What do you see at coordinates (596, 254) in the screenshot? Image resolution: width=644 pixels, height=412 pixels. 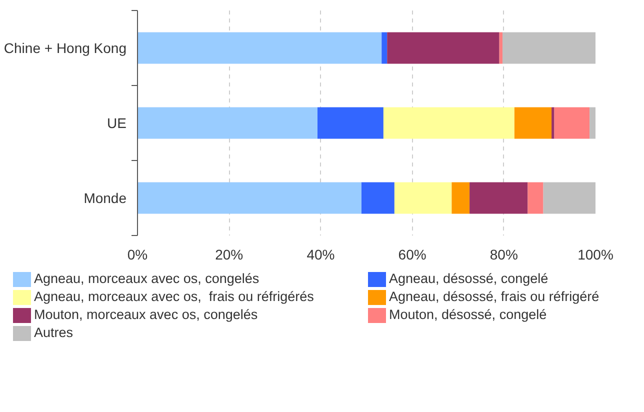 I see `x-tick-label: 100%` at bounding box center [596, 254].